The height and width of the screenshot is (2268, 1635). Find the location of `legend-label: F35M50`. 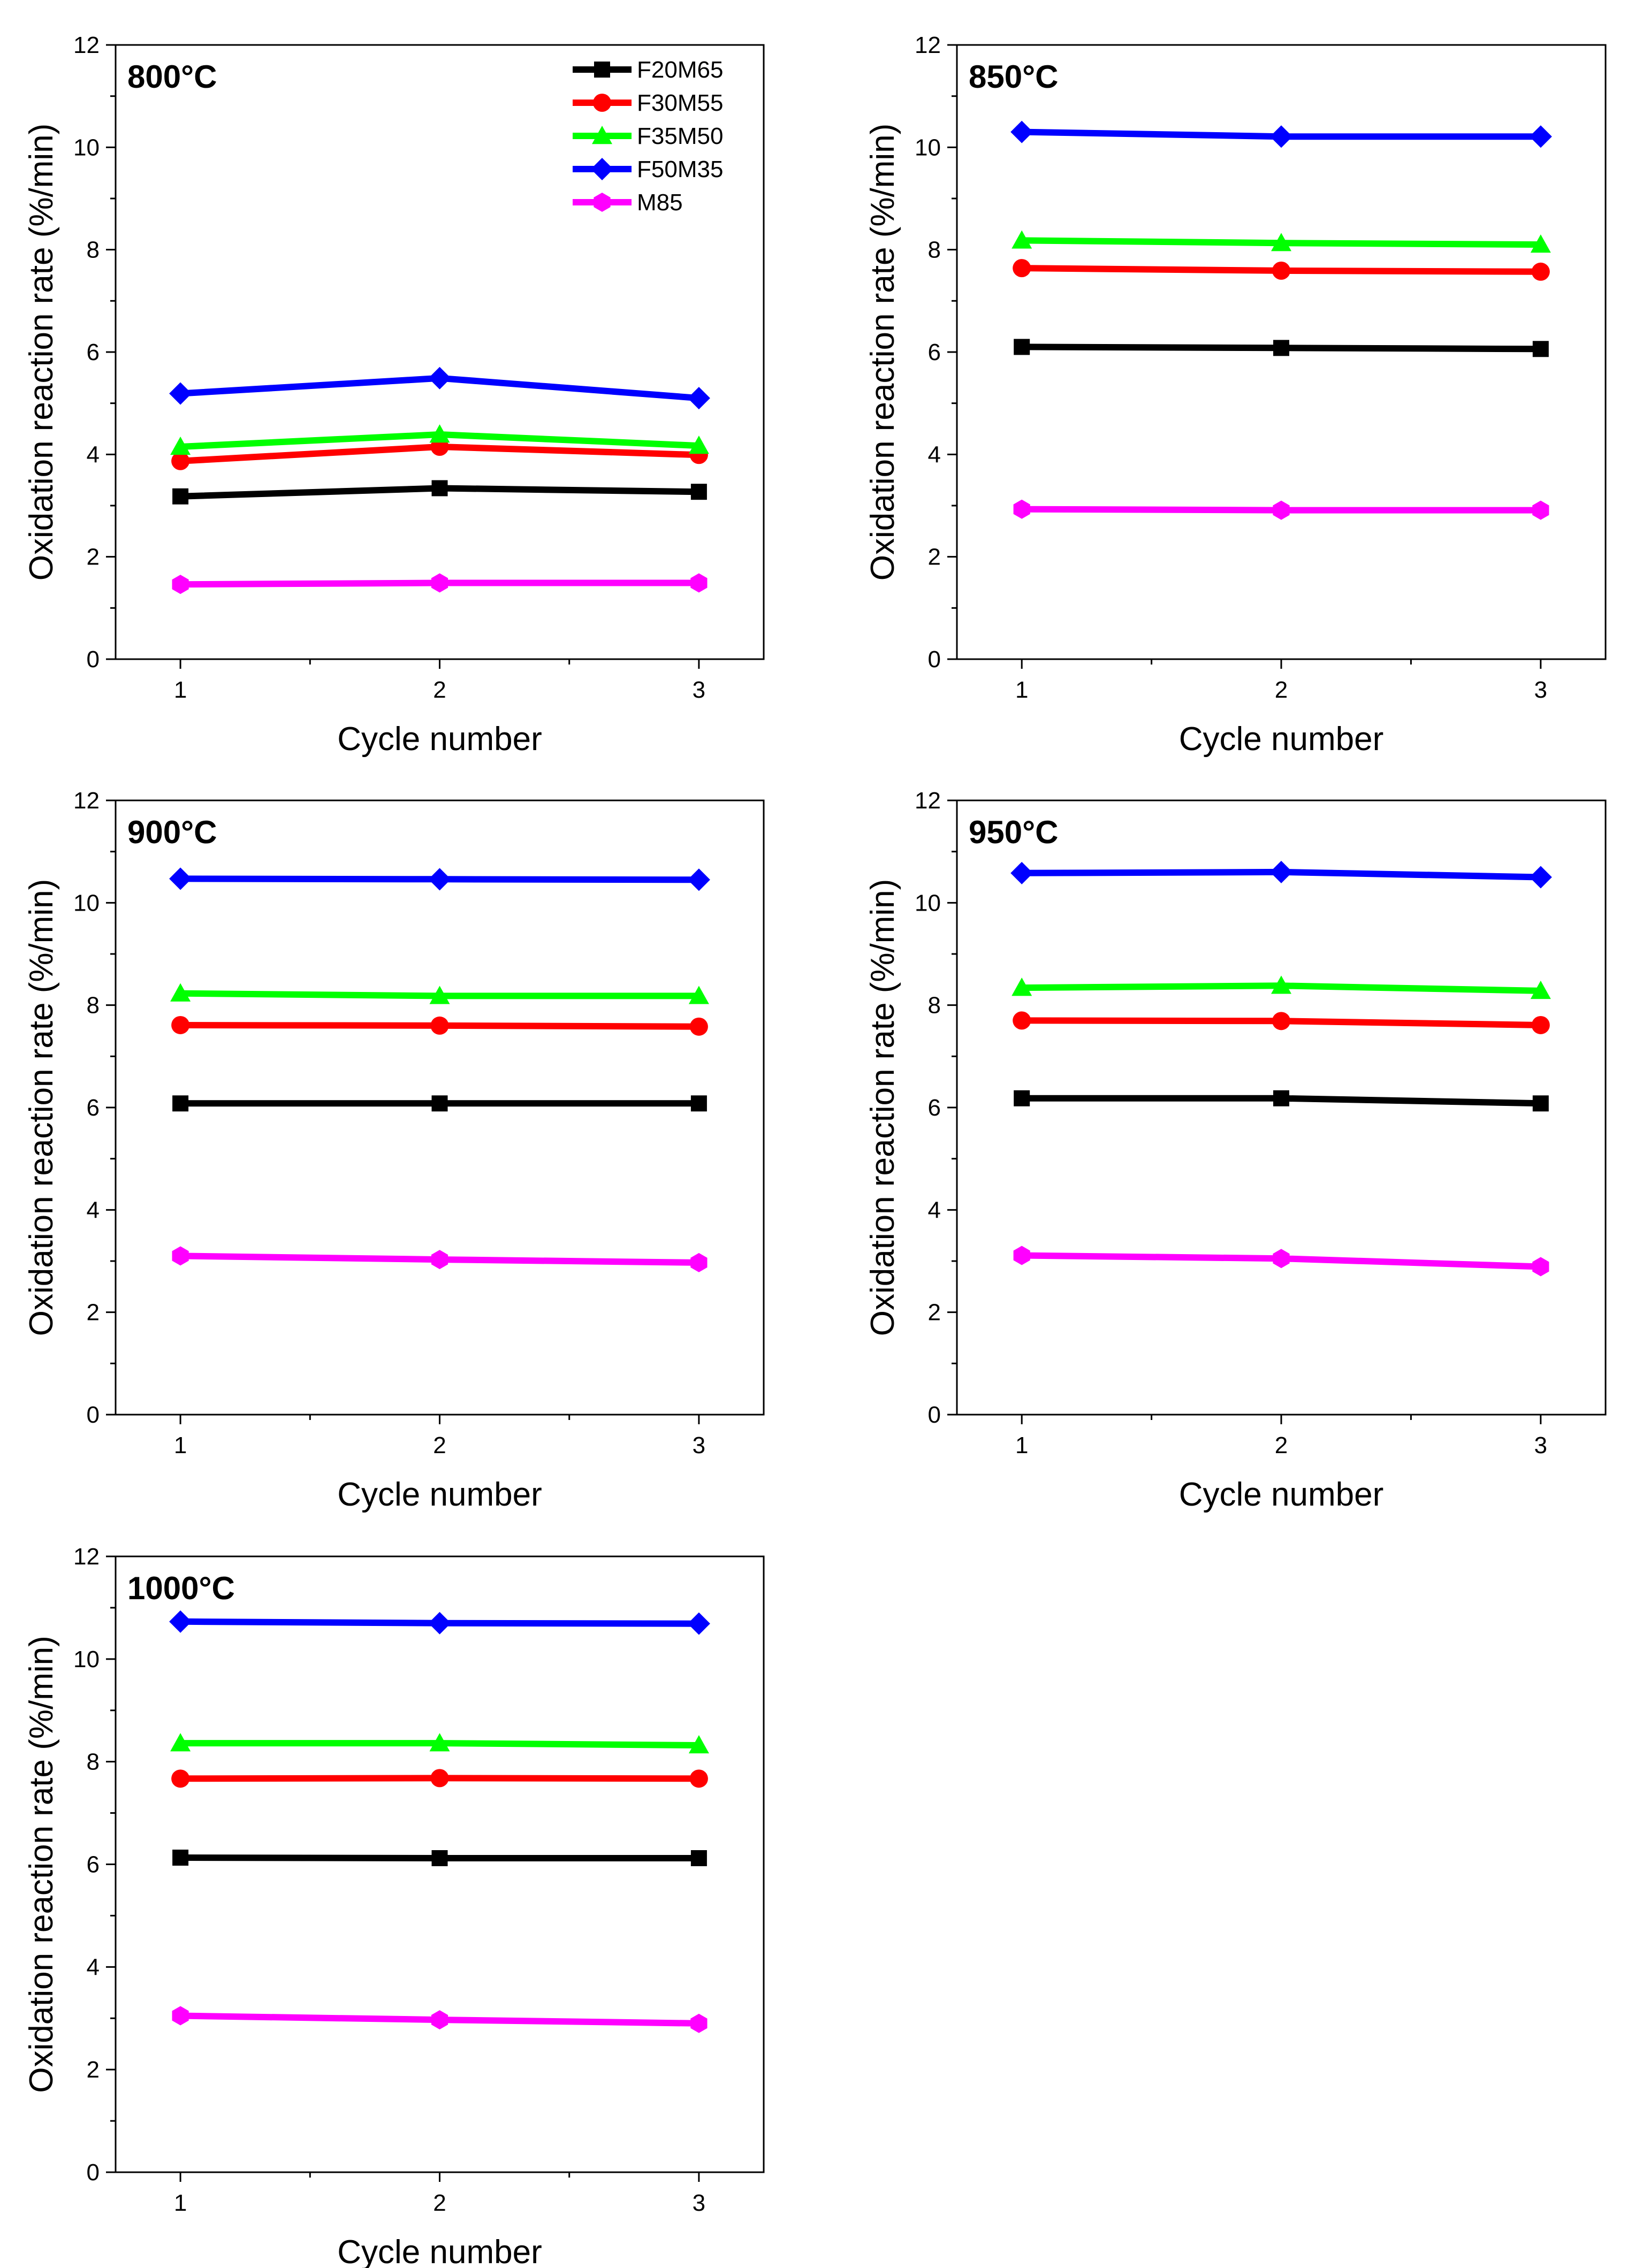

legend-label: F35M50 is located at coordinates (680, 136).